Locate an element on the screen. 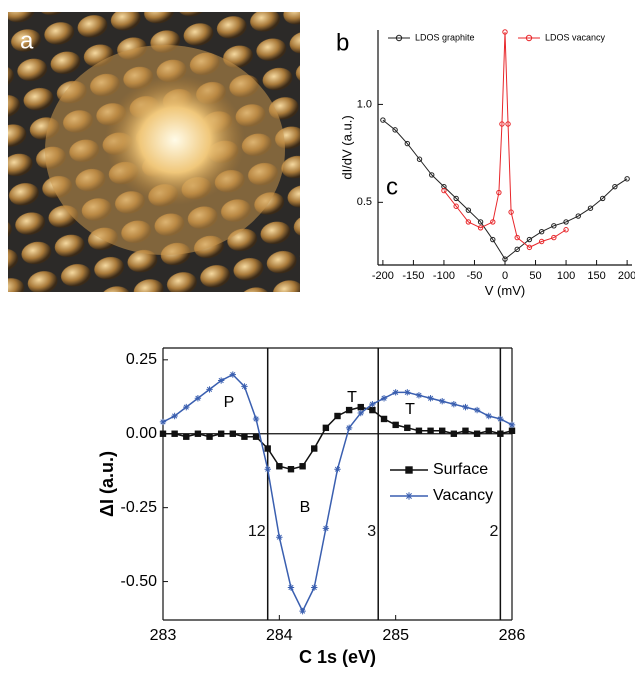 This screenshot has width=635, height=677. x-tick-label: 285 is located at coordinates (395, 635).